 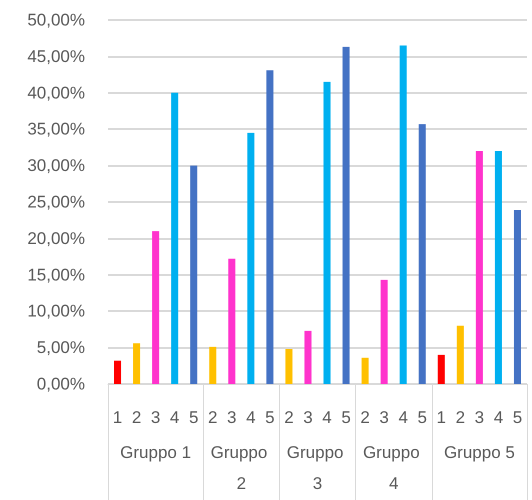 I want to click on y-tick-label: 0,00%, so click(x=60, y=384).